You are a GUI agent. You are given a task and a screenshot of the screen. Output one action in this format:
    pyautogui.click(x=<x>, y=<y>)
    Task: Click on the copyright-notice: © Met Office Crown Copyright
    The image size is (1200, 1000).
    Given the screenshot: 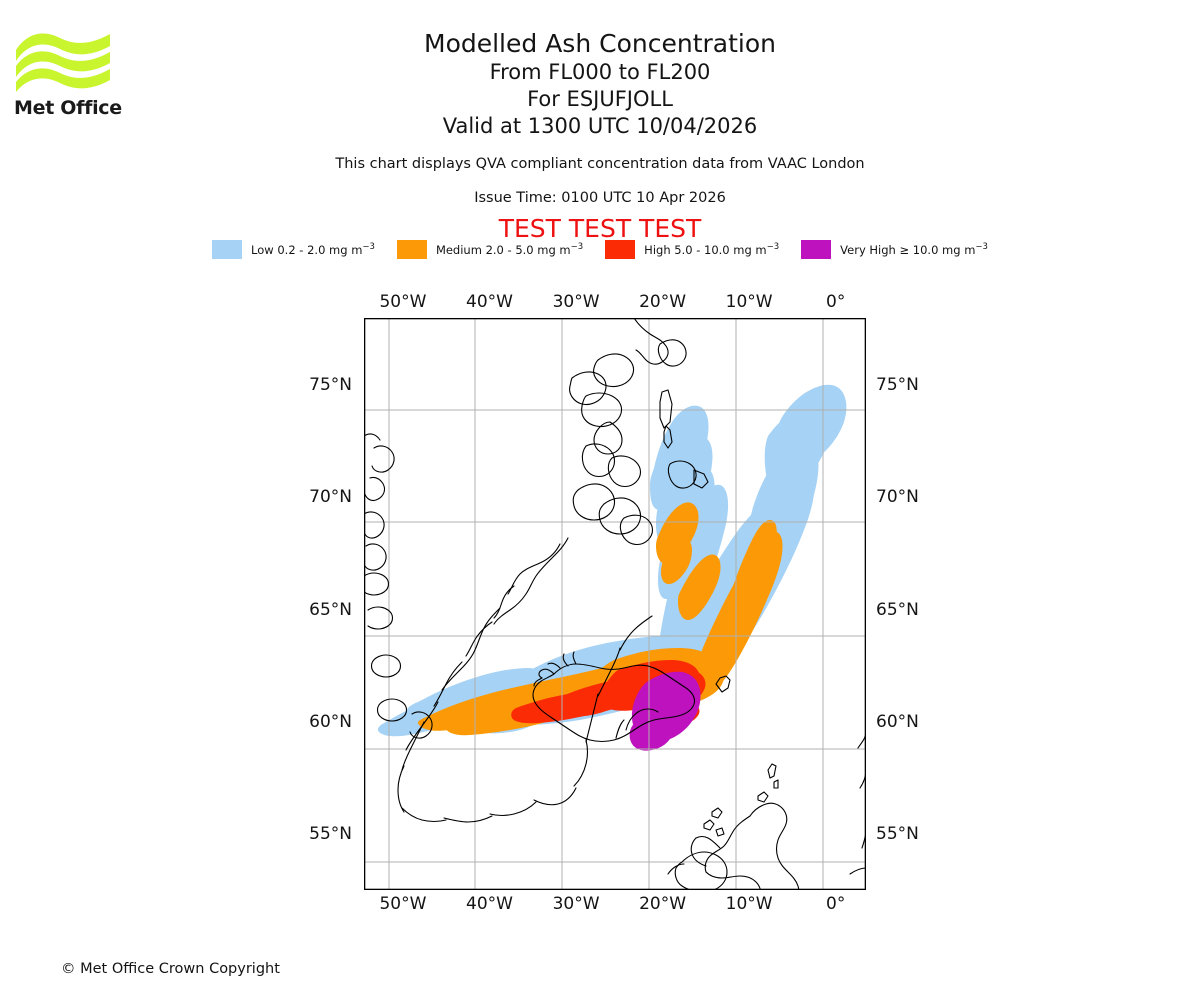 What is the action you would take?
    pyautogui.click(x=170, y=969)
    